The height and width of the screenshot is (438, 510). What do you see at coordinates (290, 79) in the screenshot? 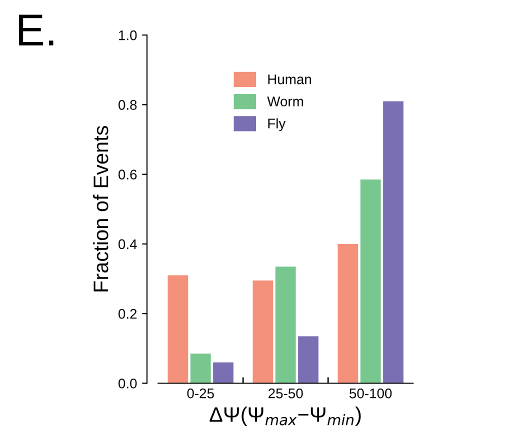
I see `legend-label: Human` at bounding box center [290, 79].